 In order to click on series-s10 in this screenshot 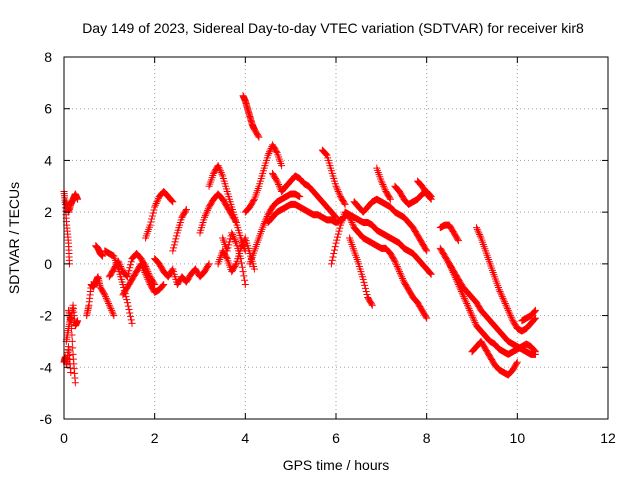, I will do `click(143, 279)`.